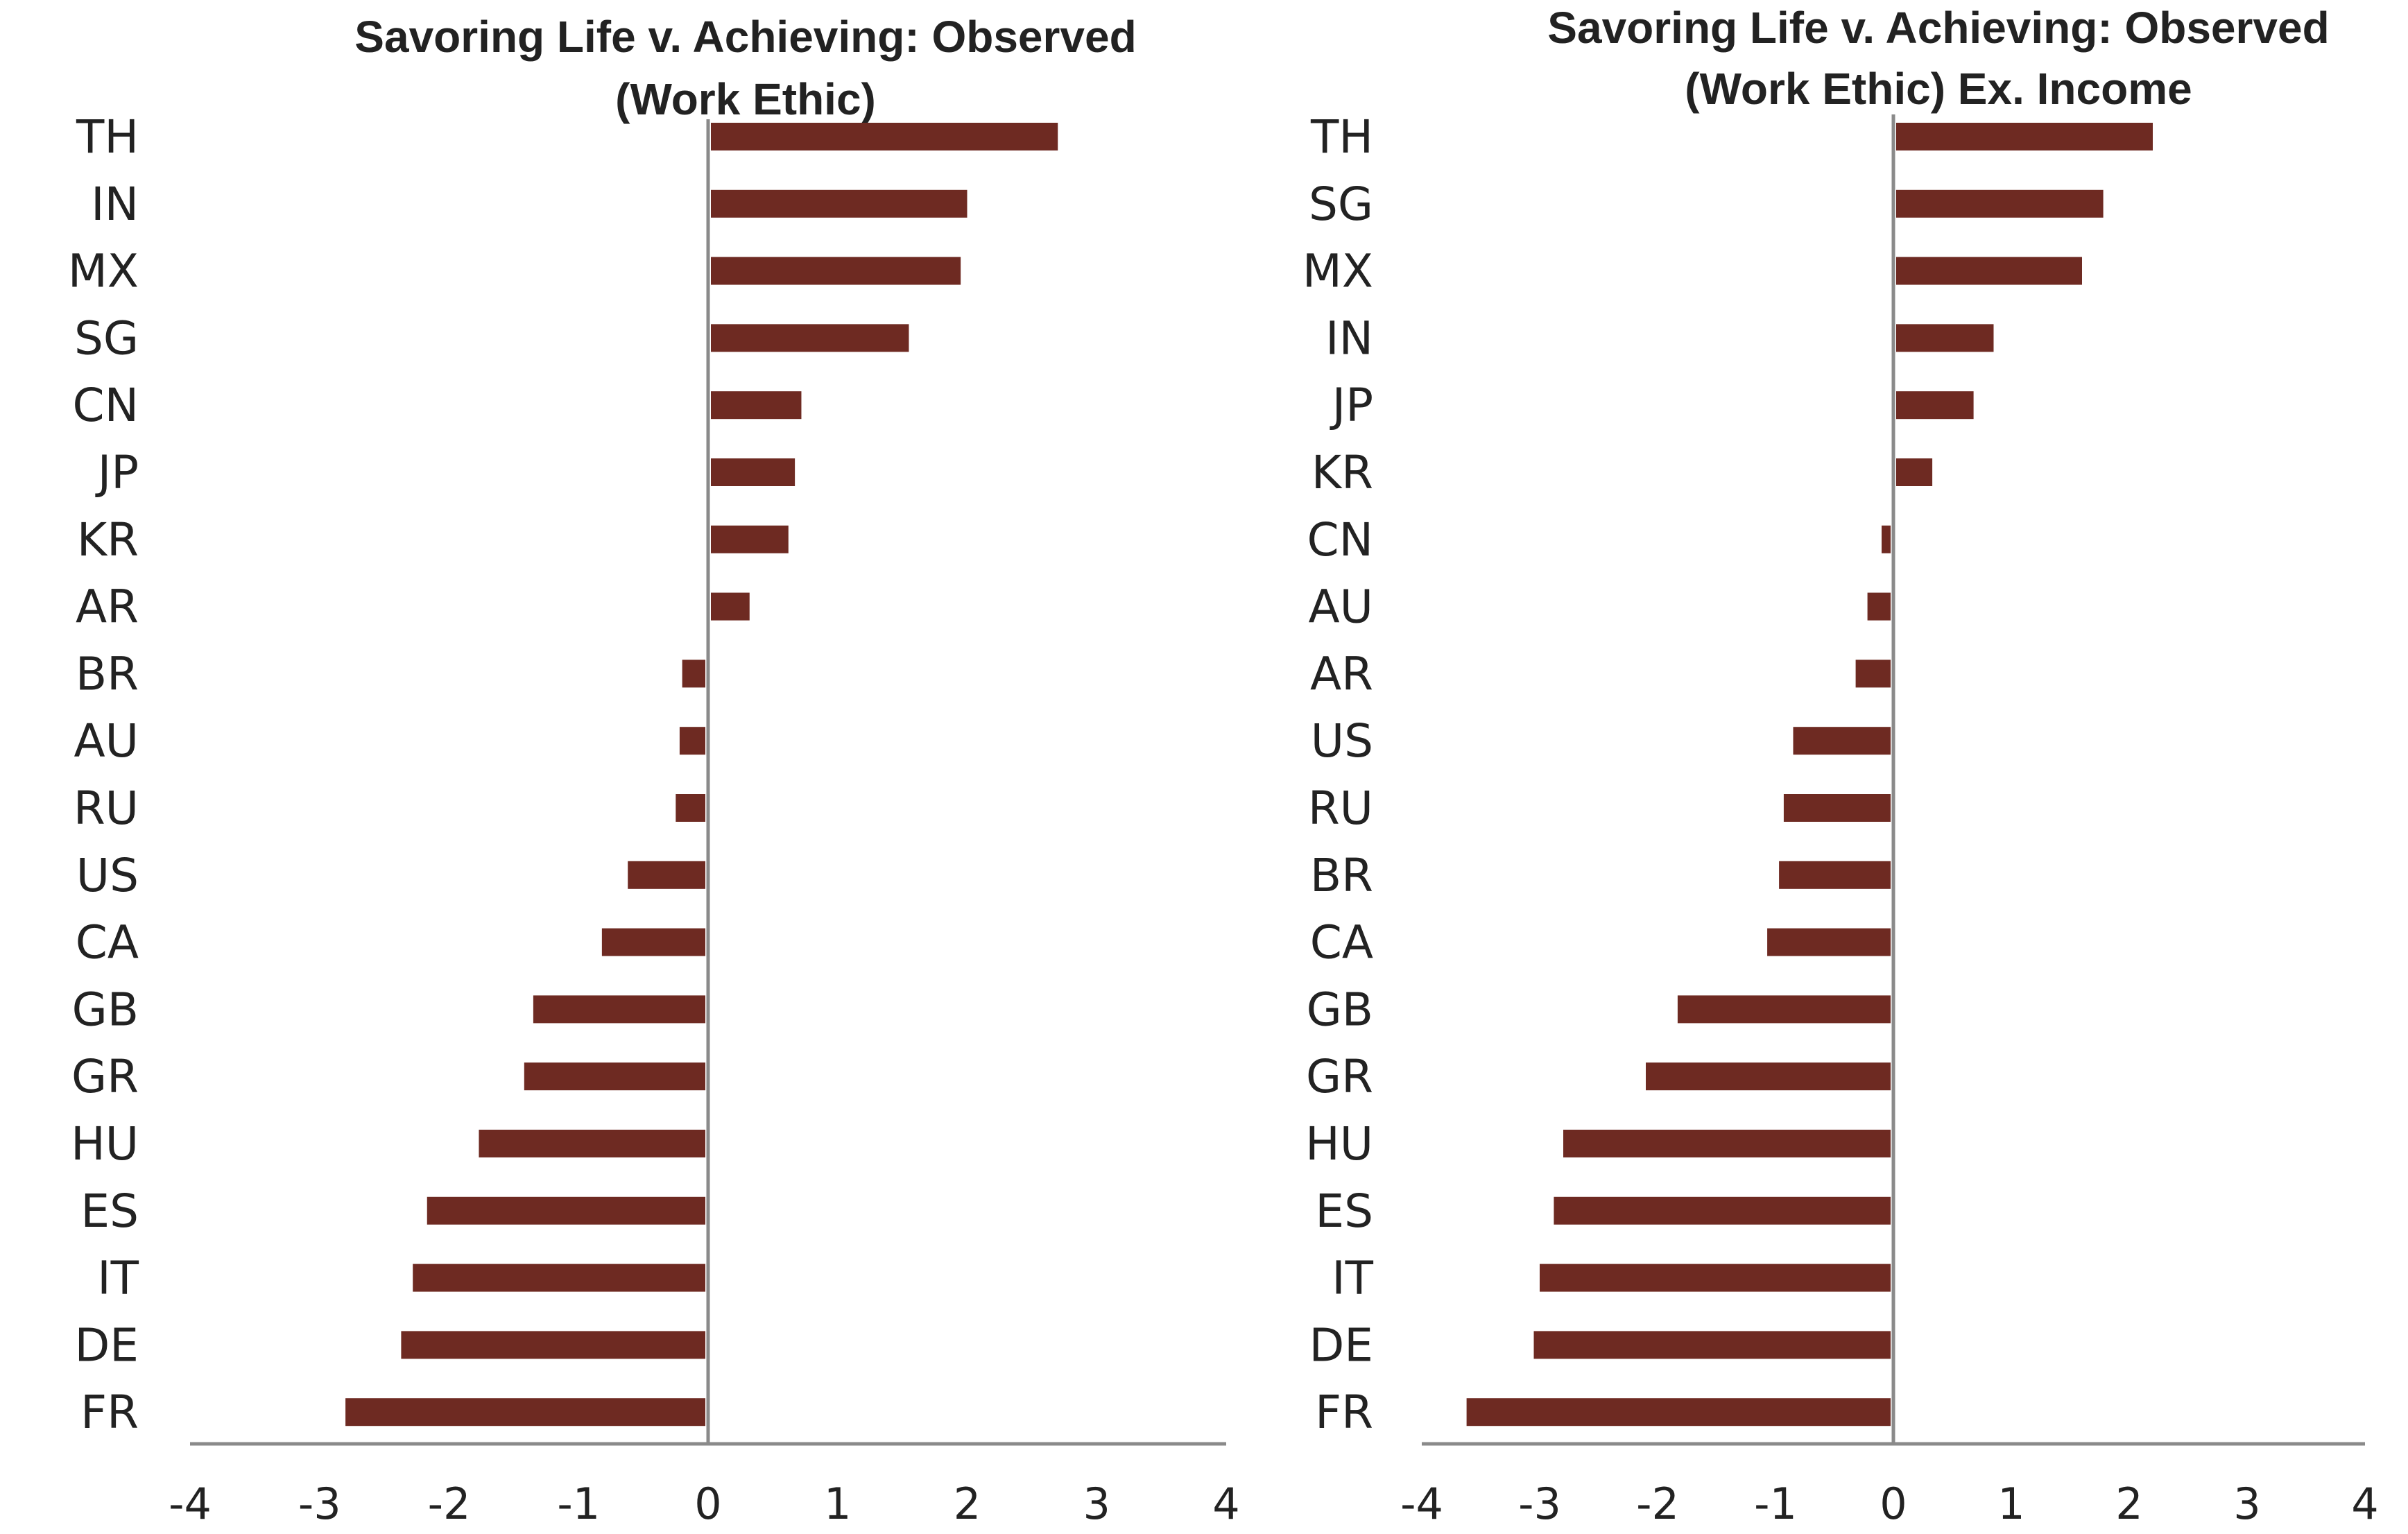 Image resolution: width=2408 pixels, height=1534 pixels. I want to click on category-label: KR, so click(108, 540).